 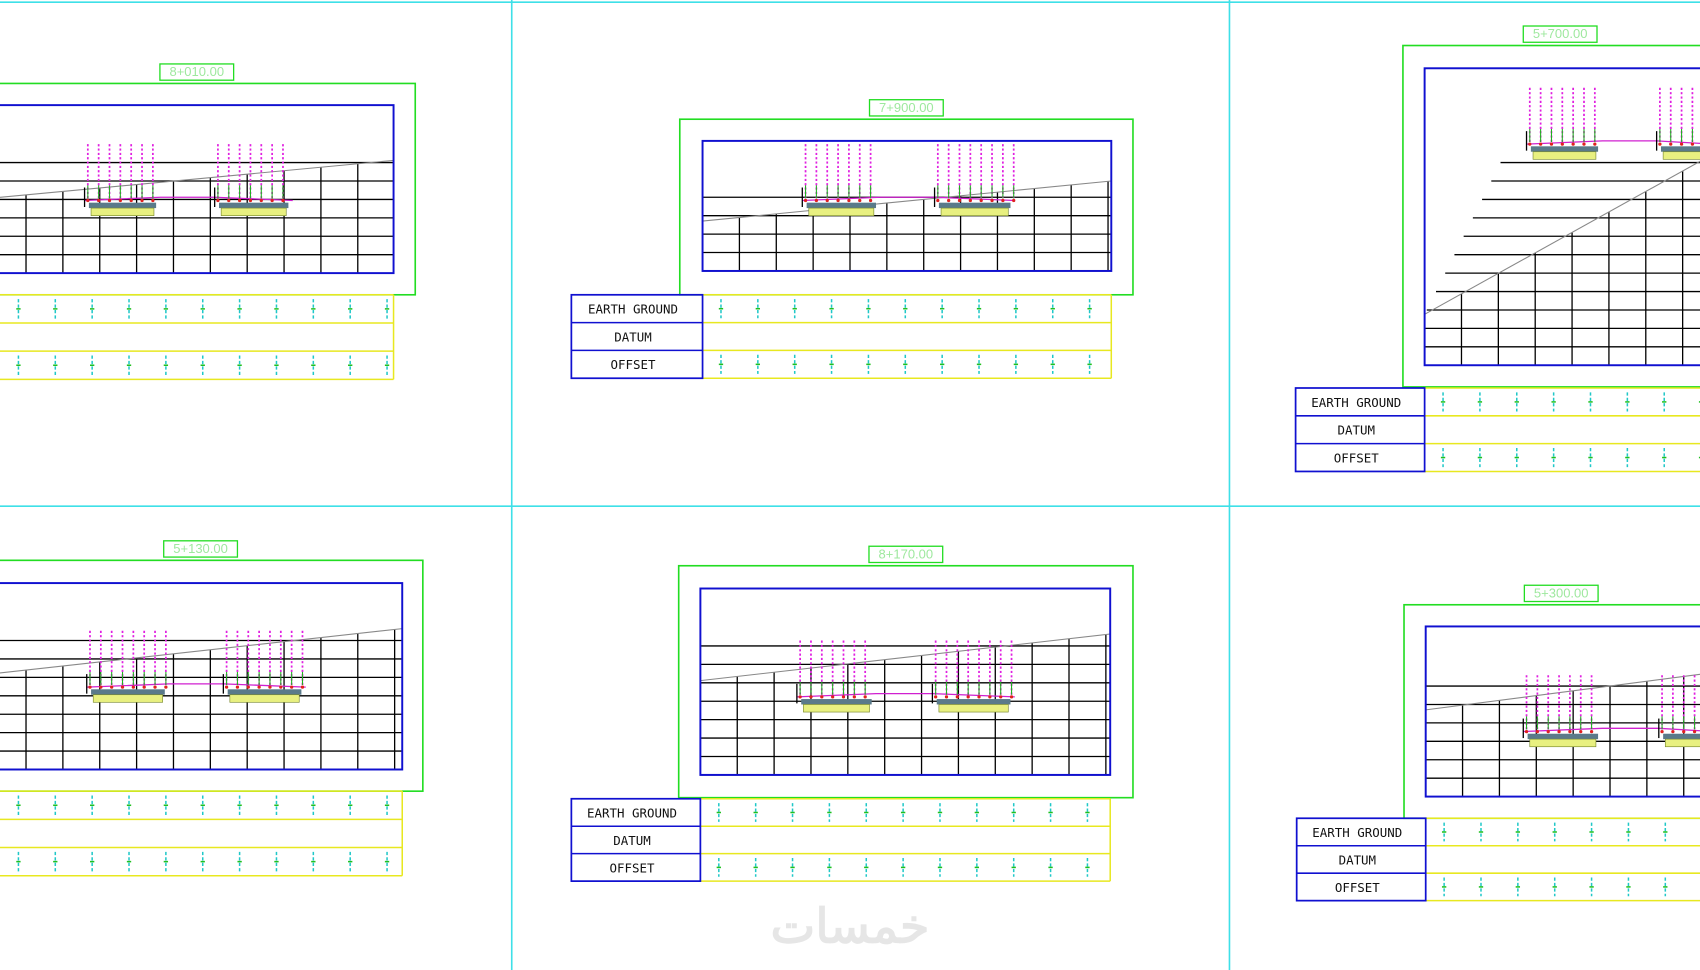 What do you see at coordinates (636, 839) in the screenshot?
I see `label-box` at bounding box center [636, 839].